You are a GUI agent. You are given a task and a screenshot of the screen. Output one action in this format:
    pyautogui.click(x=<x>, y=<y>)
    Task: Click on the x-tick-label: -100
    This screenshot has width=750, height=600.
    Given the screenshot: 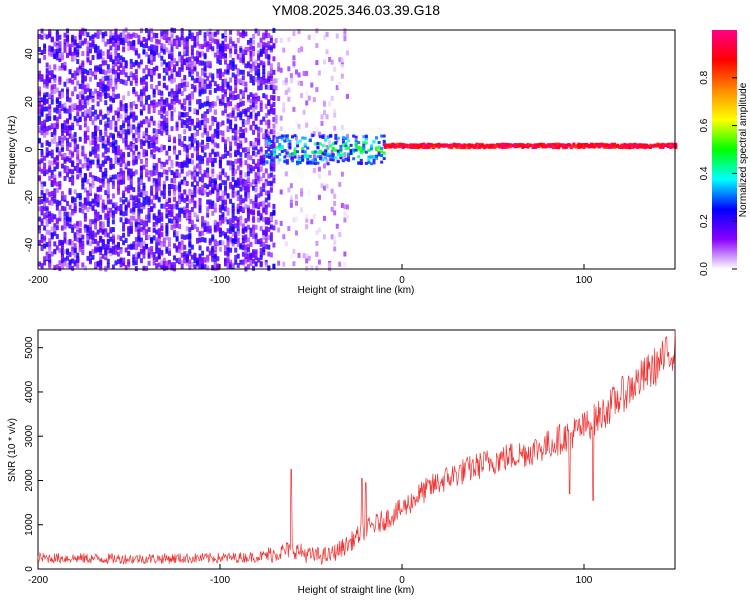 What is the action you would take?
    pyautogui.click(x=220, y=280)
    